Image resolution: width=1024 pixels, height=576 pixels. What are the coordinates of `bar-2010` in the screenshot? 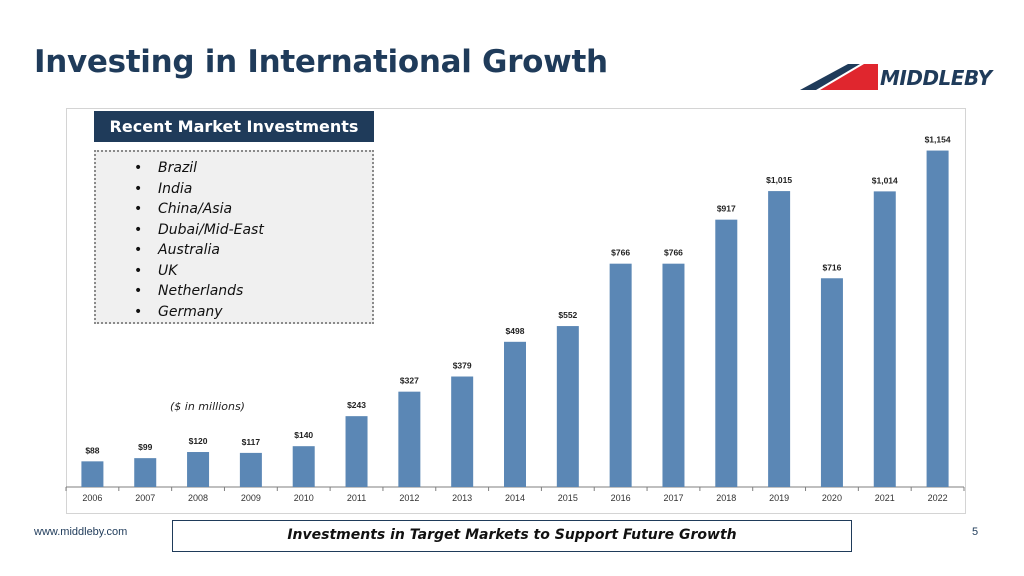 It's located at (303, 466).